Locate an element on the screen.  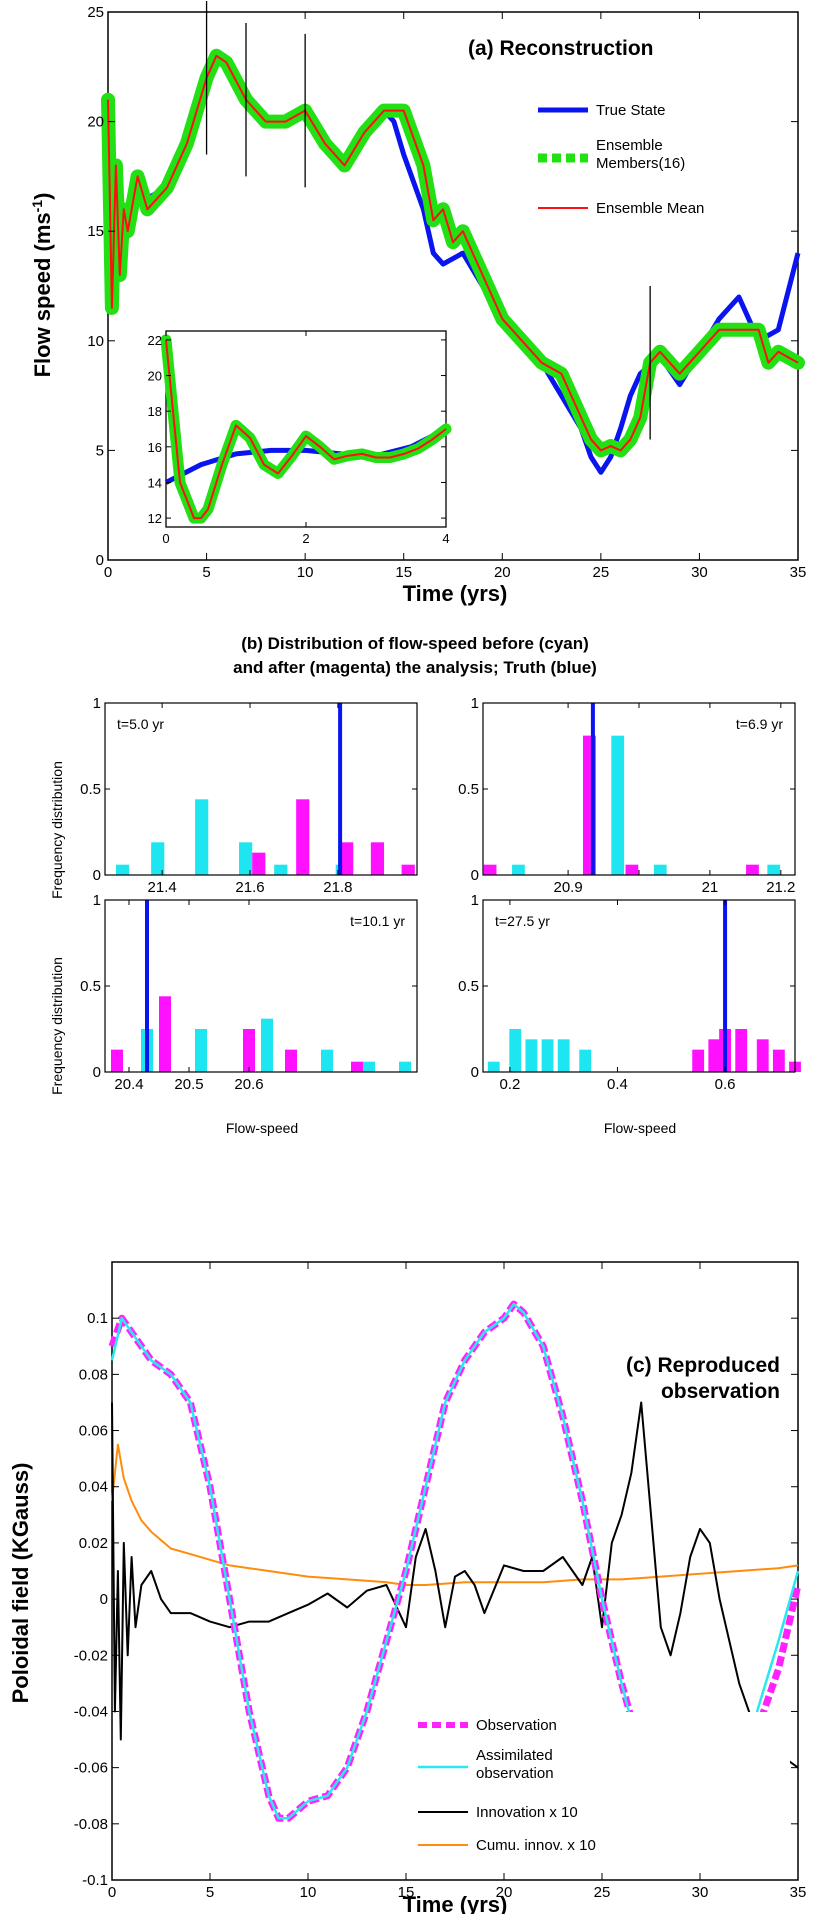
subplot-5.0yr: 21.4 21.6 21.800.51t=5.0 yr is located at coordinates (249, 795).